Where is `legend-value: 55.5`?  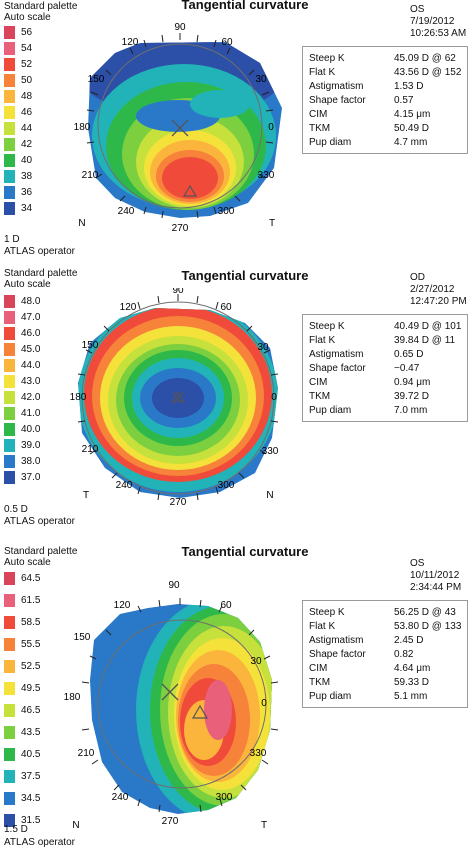 legend-value: 55.5 is located at coordinates (31, 644).